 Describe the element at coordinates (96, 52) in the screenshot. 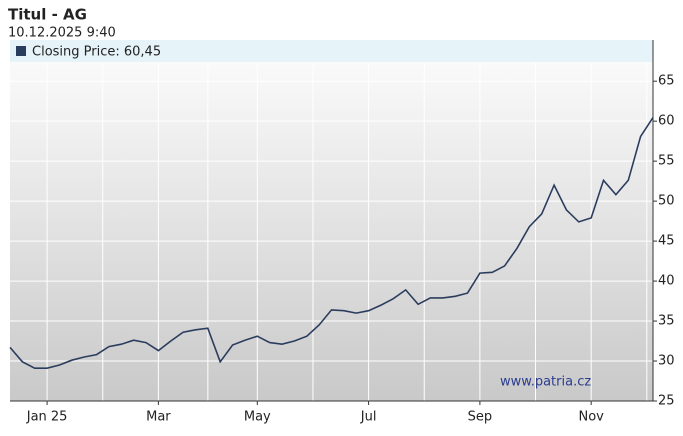

I see `legend-label: Closing Price: 60,45` at that location.